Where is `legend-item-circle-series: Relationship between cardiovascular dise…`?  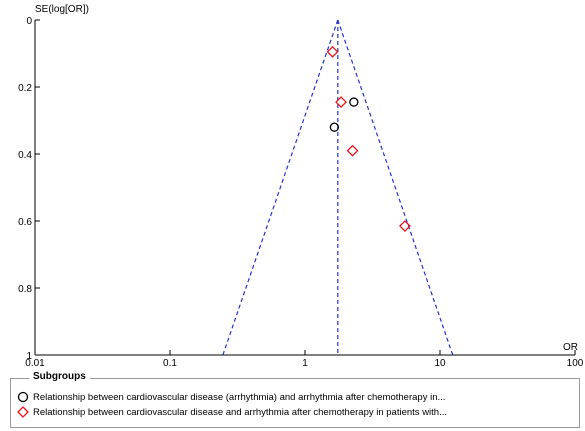 legend-item-circle-series: Relationship between cardiovascular dise… is located at coordinates (231, 397).